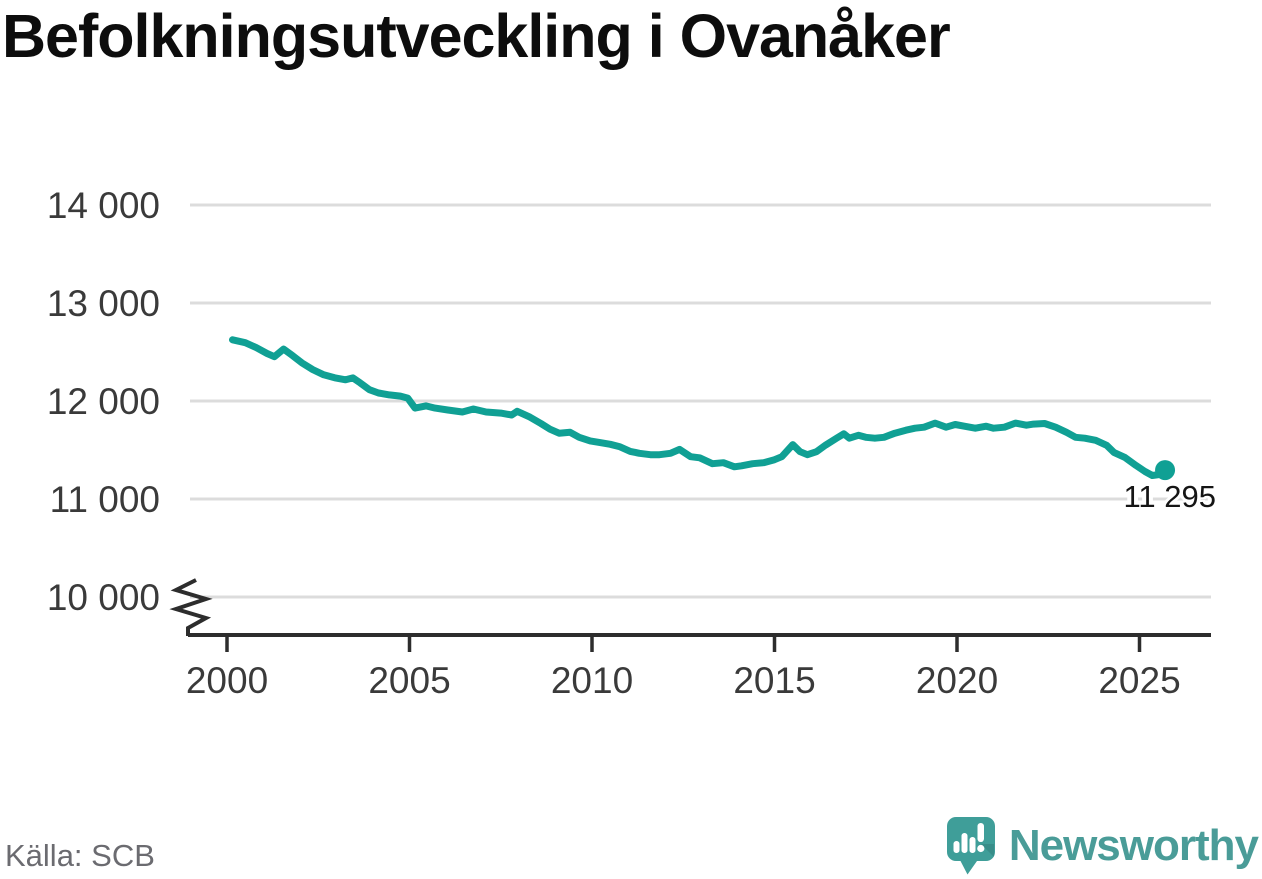 This screenshot has width=1262, height=879. I want to click on chart-title: Befolkningsutveckling i Ovanåker, so click(476, 36).